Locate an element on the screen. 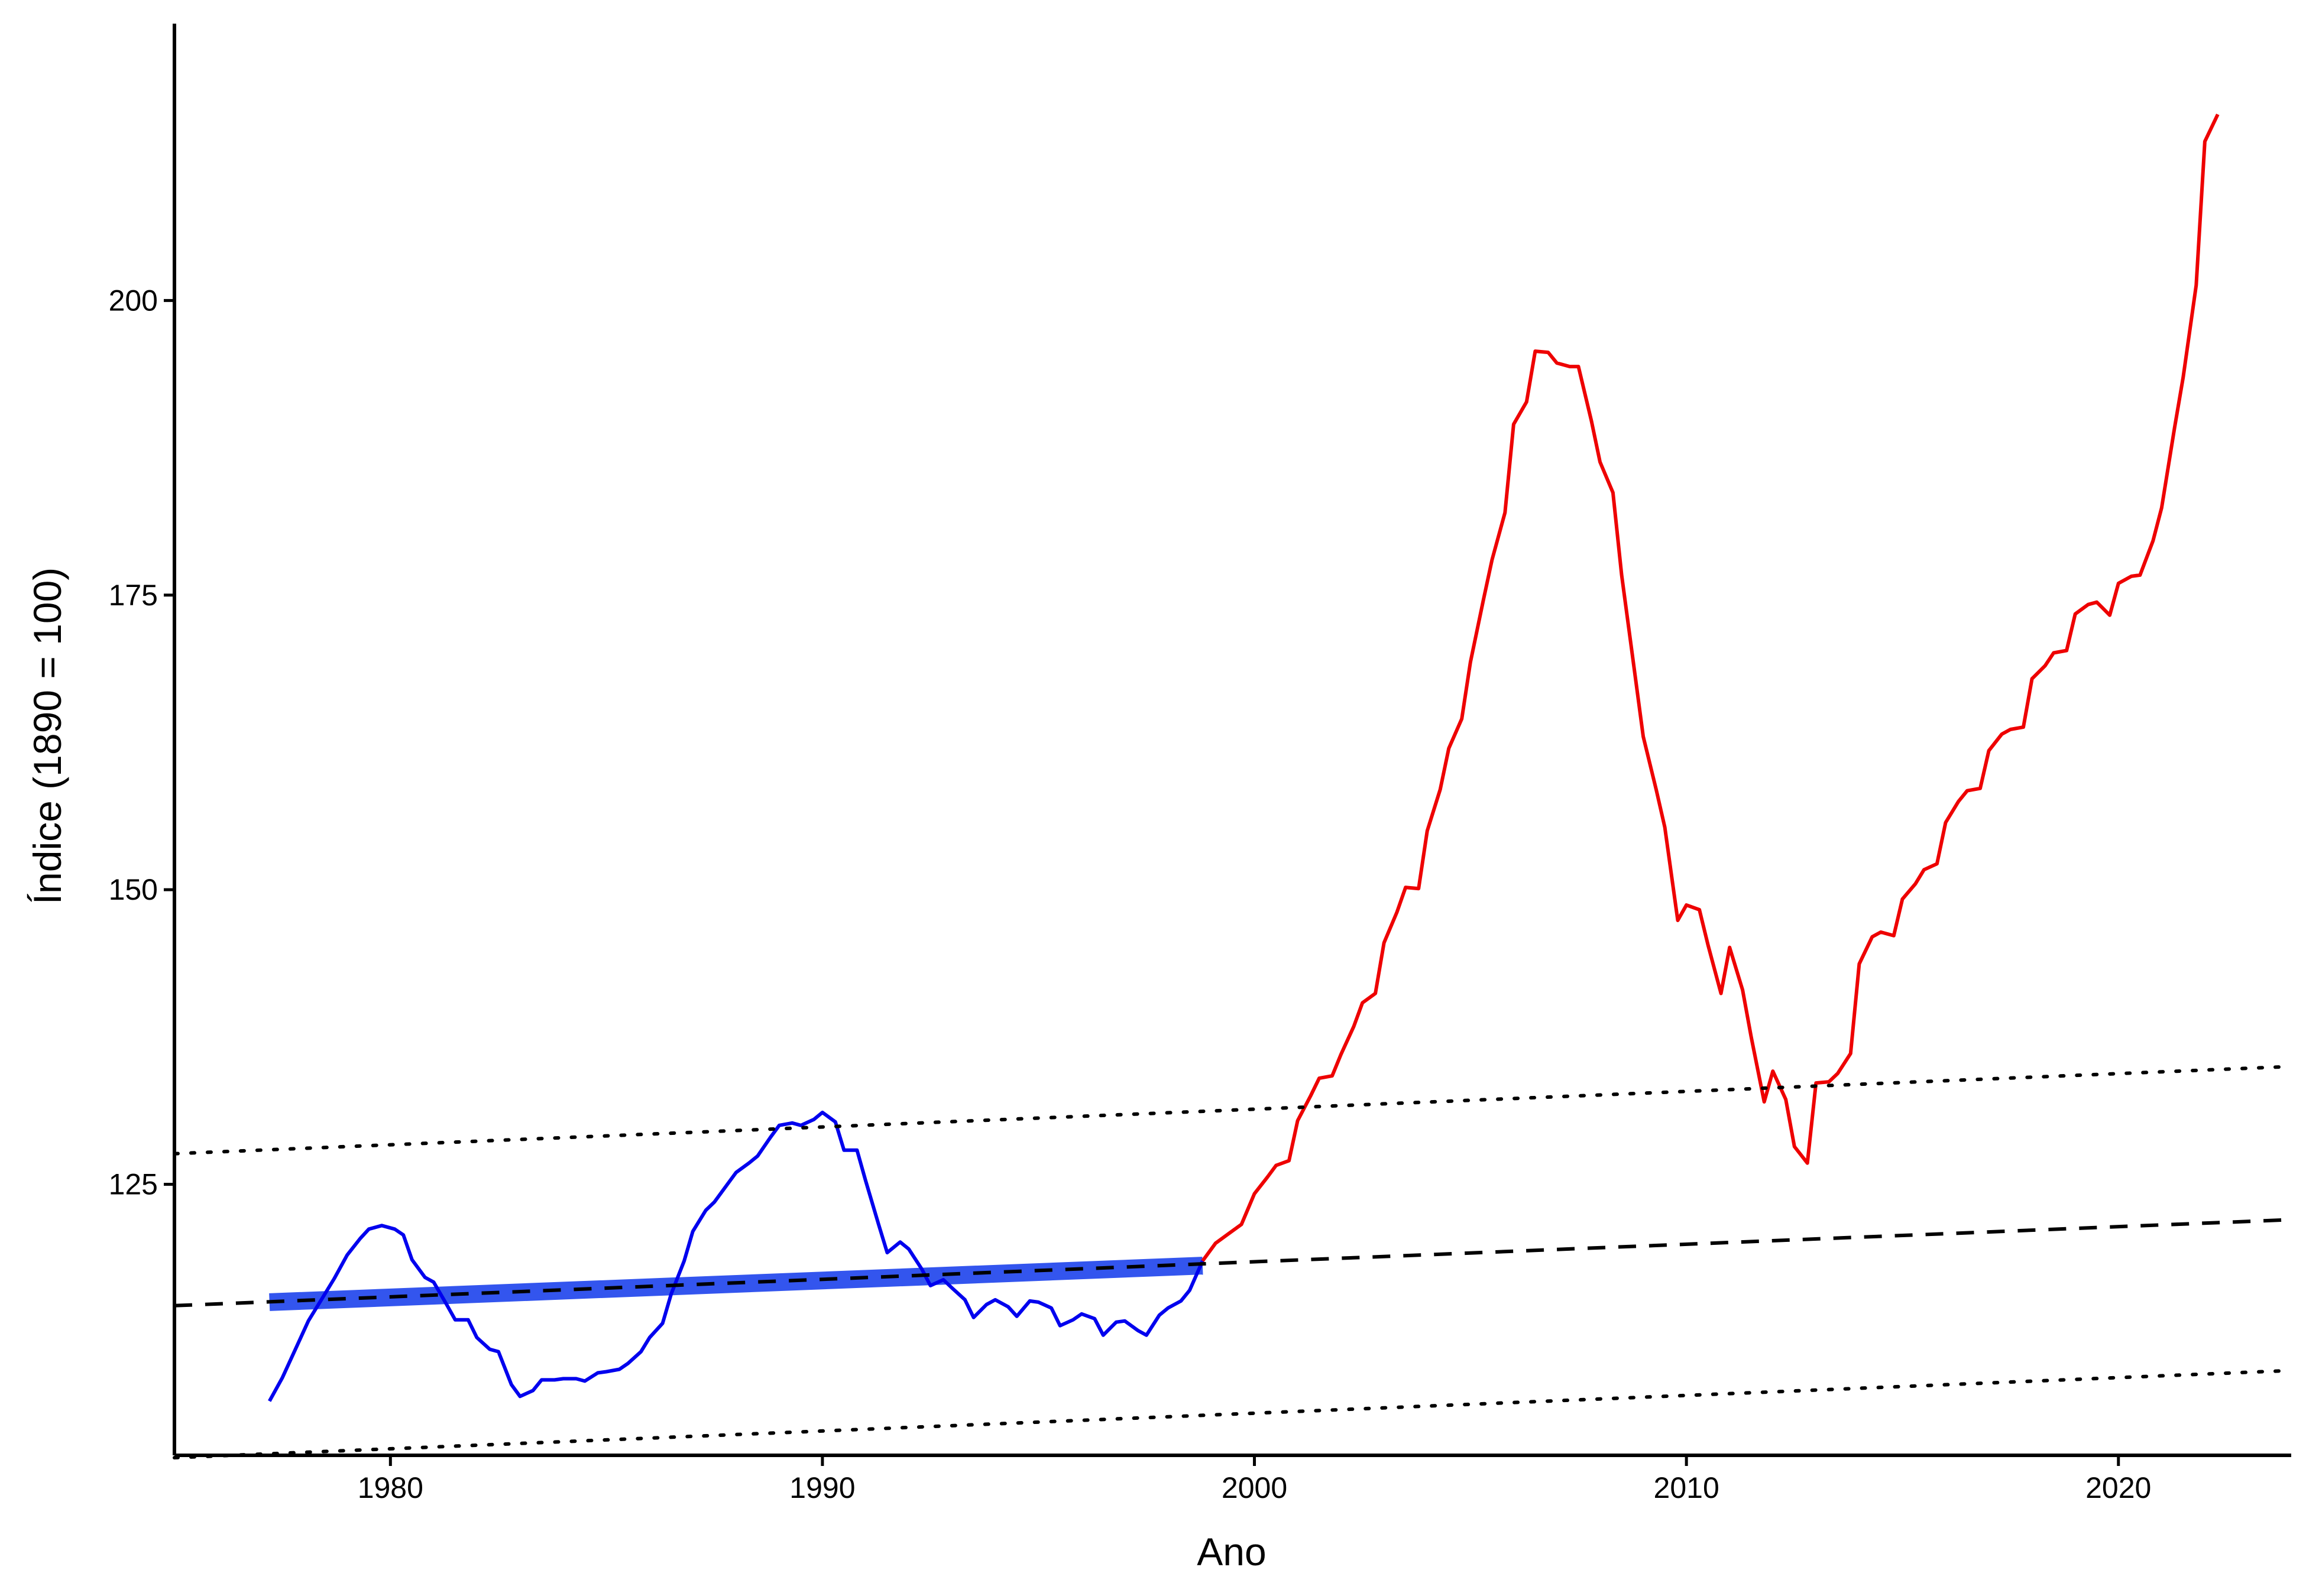 The height and width of the screenshot is (1596, 2306). y-tick-label-150: 150 is located at coordinates (133, 890).